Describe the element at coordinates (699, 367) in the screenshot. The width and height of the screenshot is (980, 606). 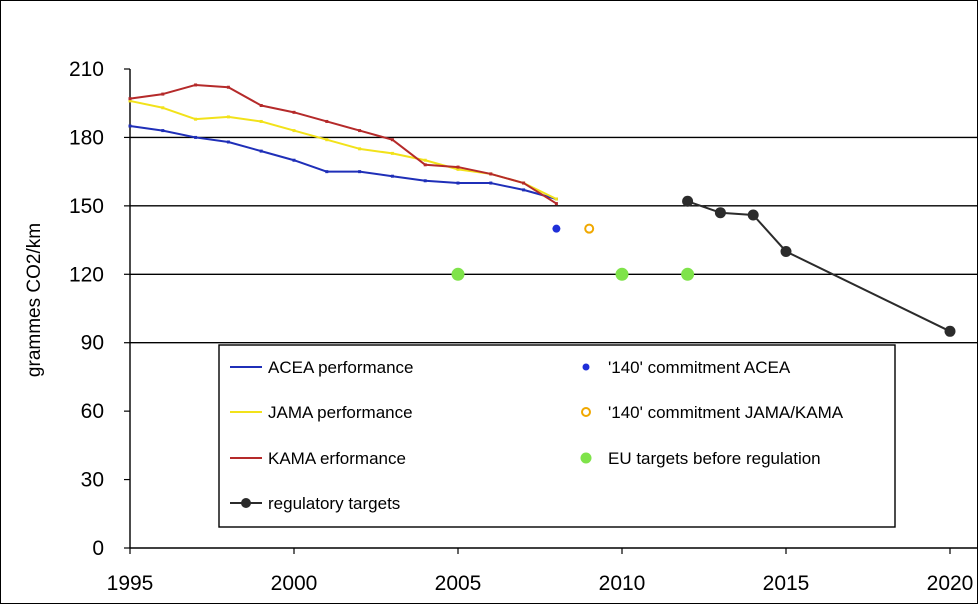
I see `legend-label-3: '140' commitment ACEA` at that location.